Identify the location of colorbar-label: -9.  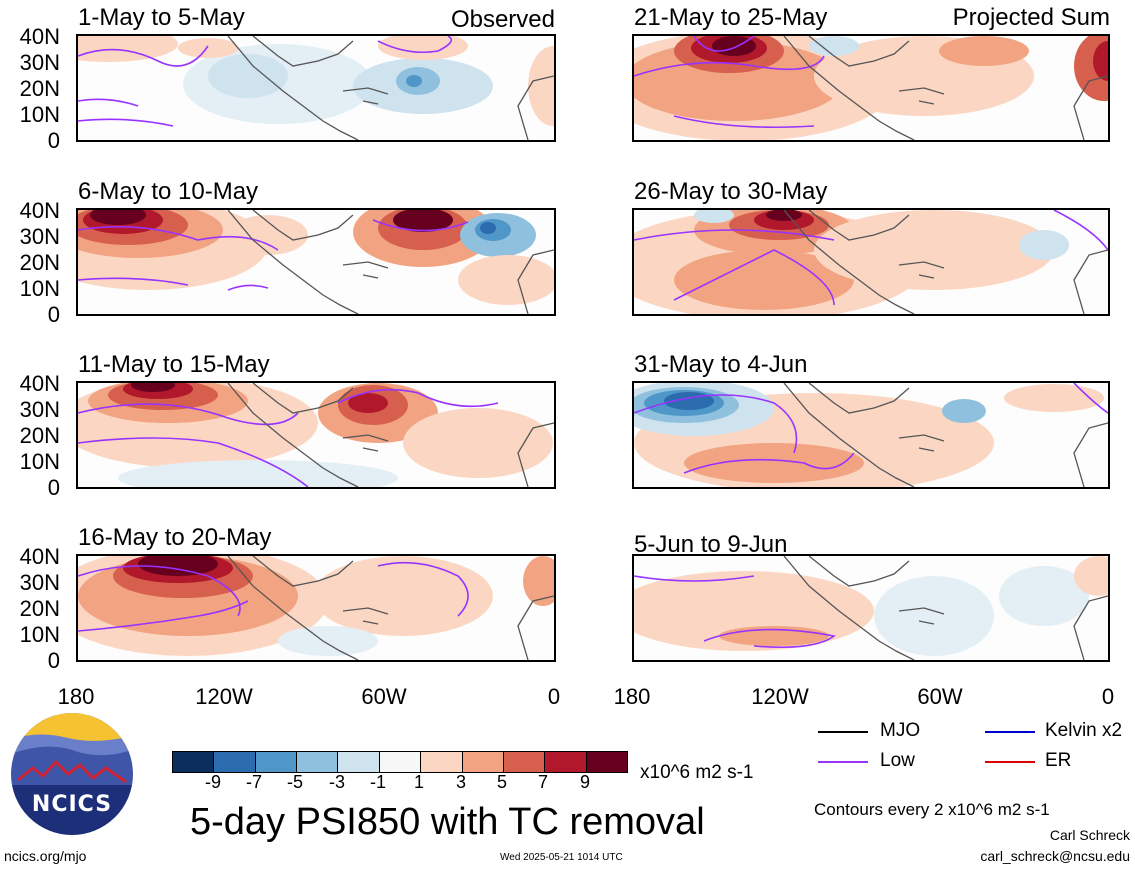
(212, 782).